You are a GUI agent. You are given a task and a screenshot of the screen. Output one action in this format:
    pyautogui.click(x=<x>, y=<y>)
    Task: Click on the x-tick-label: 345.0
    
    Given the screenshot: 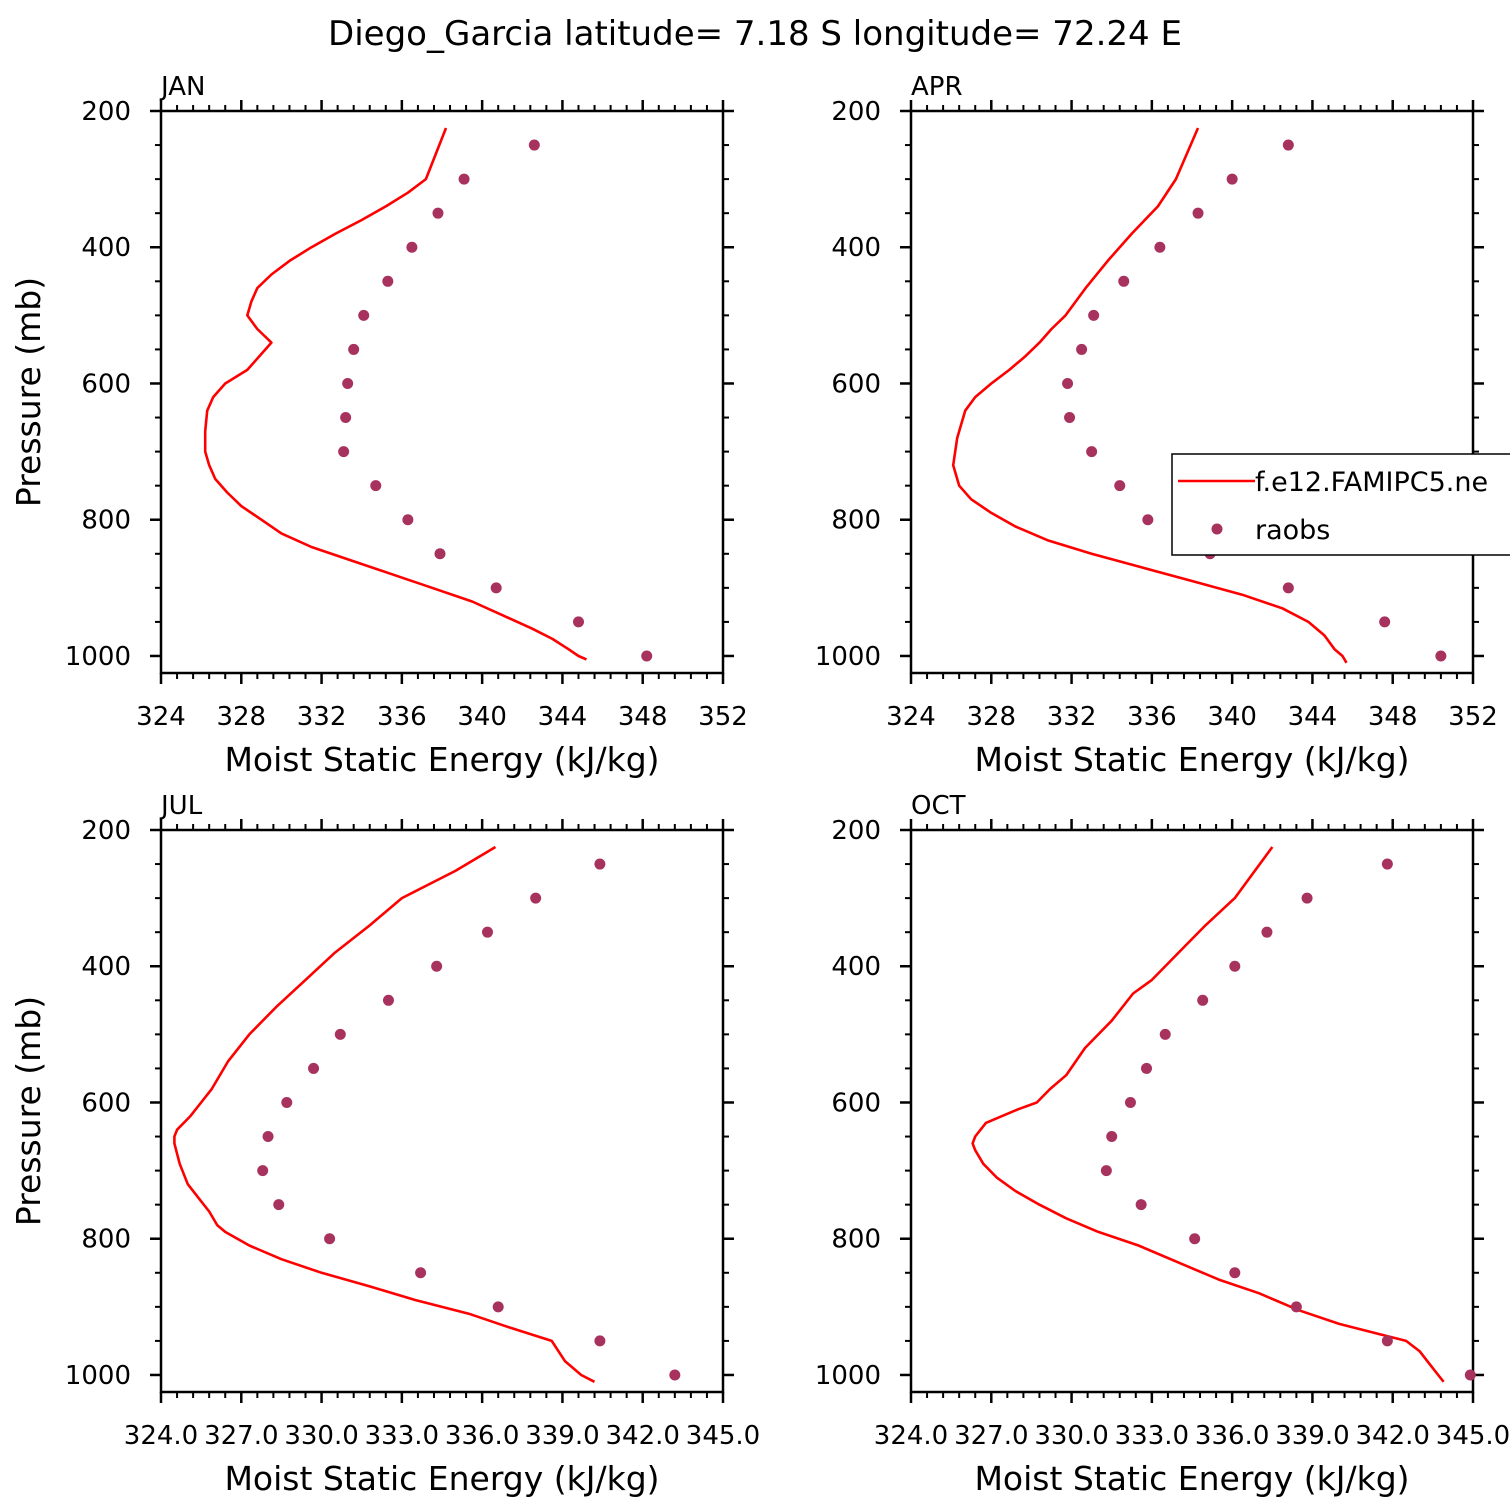 What is the action you would take?
    pyautogui.click(x=1473, y=1436)
    